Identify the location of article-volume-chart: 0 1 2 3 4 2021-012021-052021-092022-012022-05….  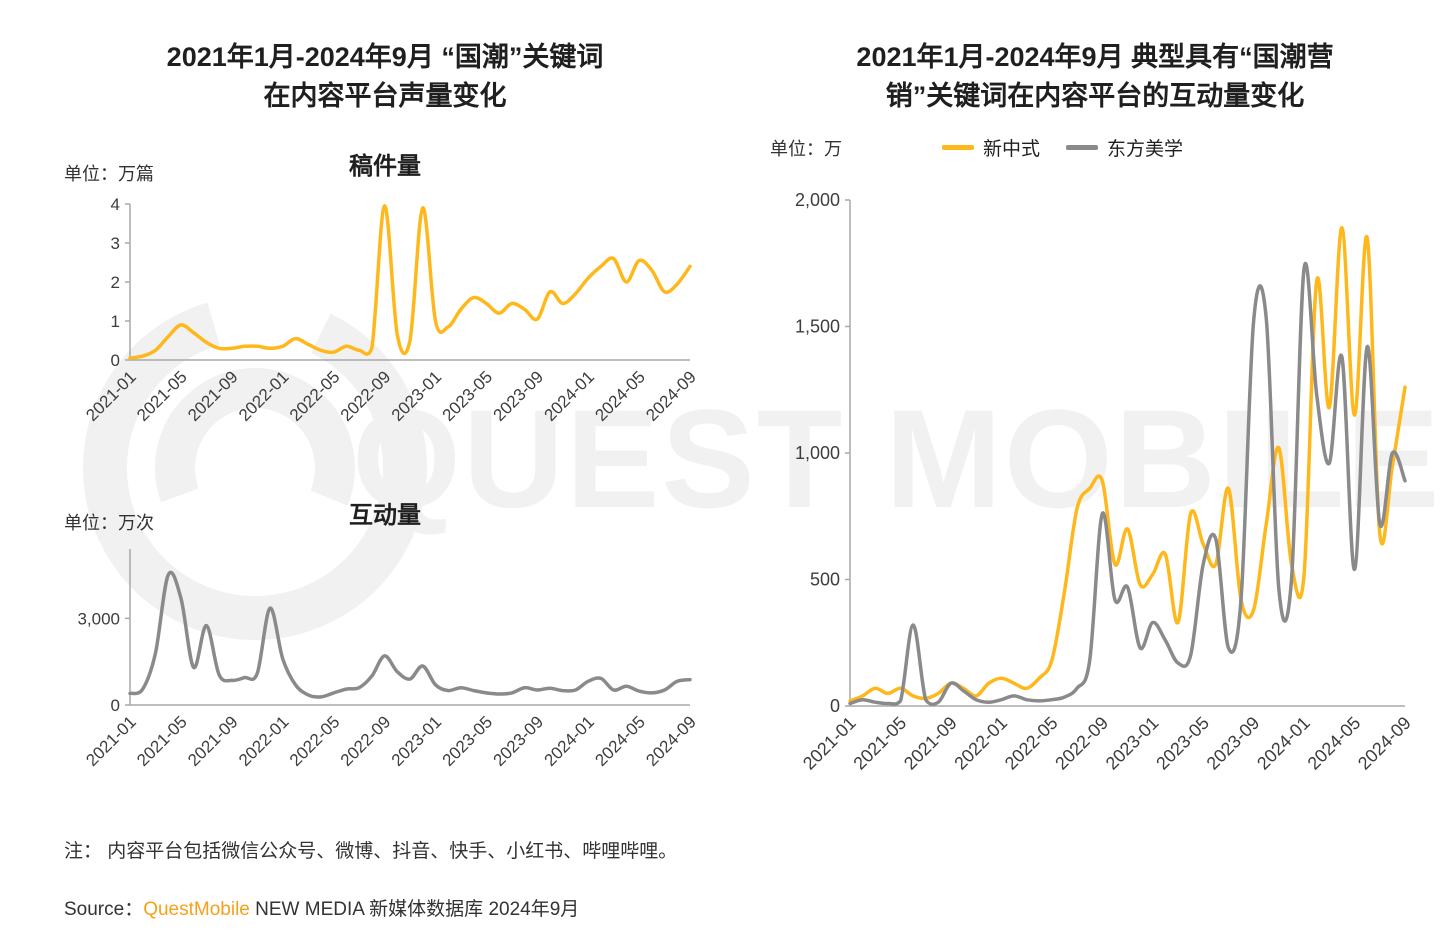
(391, 310).